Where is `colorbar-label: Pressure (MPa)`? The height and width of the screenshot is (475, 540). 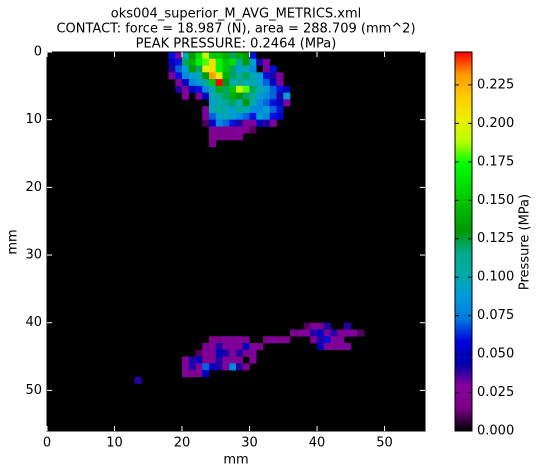 colorbar-label: Pressure (MPa) is located at coordinates (525, 242).